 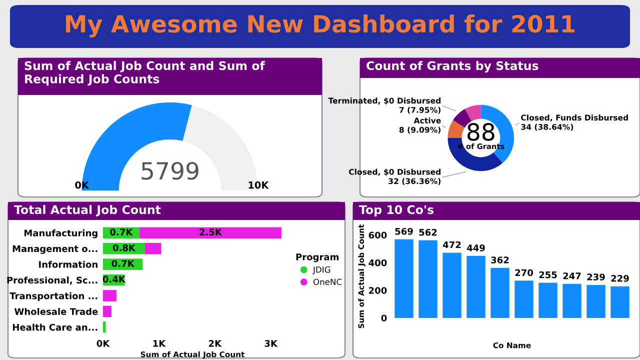 I want to click on data-label: 239, so click(x=596, y=277).